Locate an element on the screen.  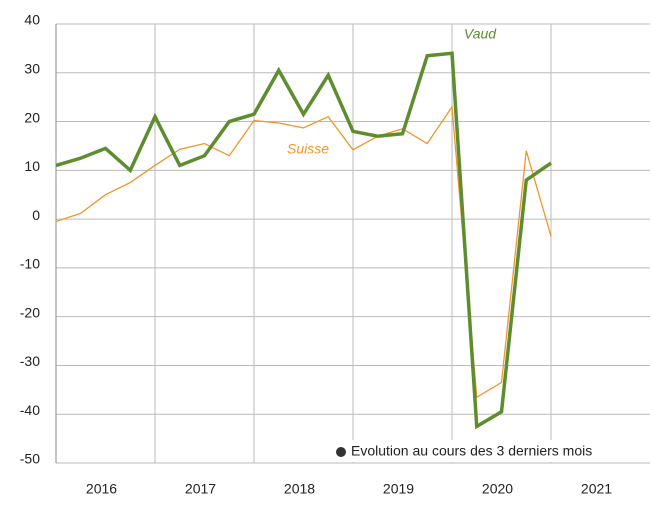
x-tick-label: 2018 is located at coordinates (299, 489).